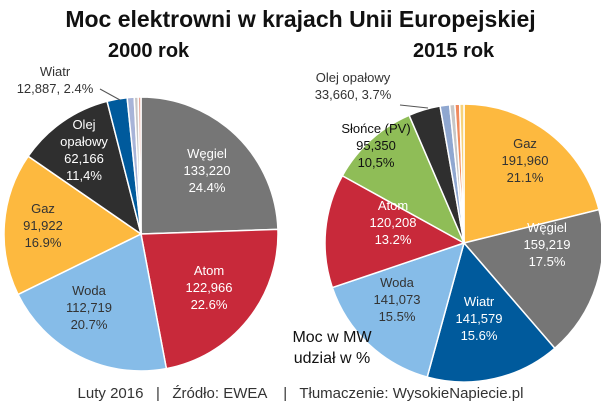 This screenshot has height=416, width=601. What do you see at coordinates (55, 80) in the screenshot?
I see `label-wiatr: Wiatr 12,887, 2.4%` at bounding box center [55, 80].